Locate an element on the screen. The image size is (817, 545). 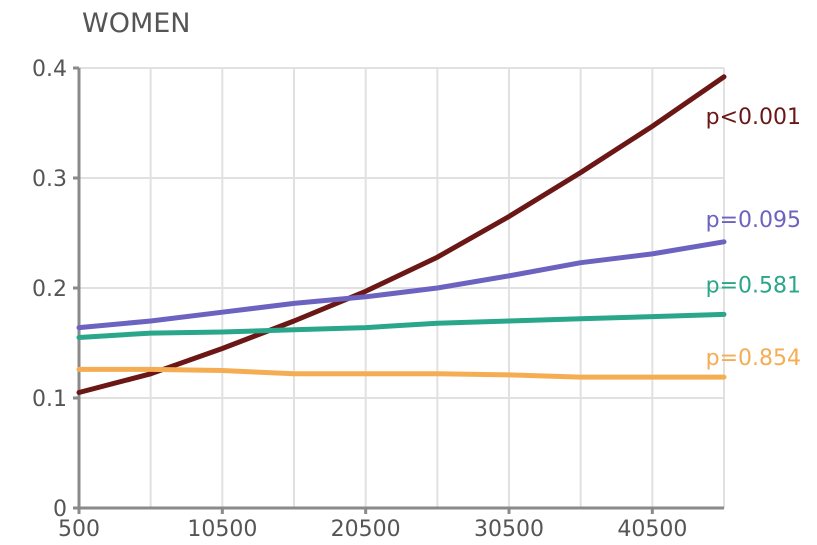
x-tick-label: 500 is located at coordinates (79, 529).